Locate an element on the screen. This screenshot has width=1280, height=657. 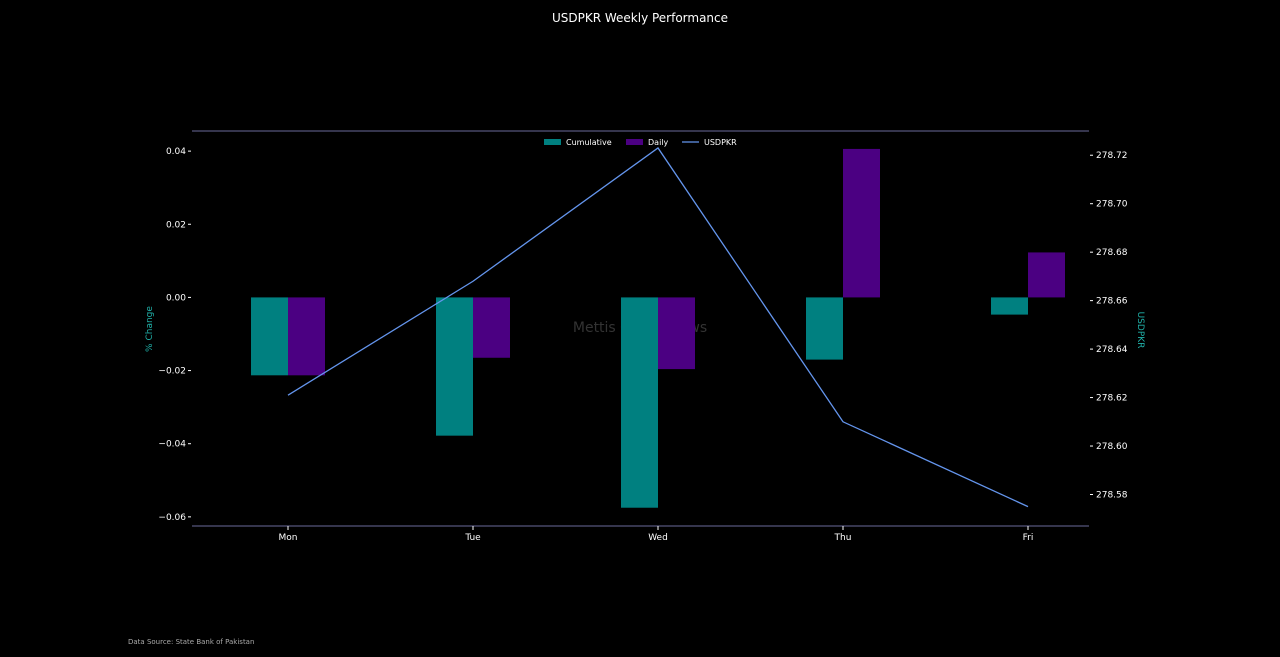
y-axis-label: % Change is located at coordinates (150, 329).